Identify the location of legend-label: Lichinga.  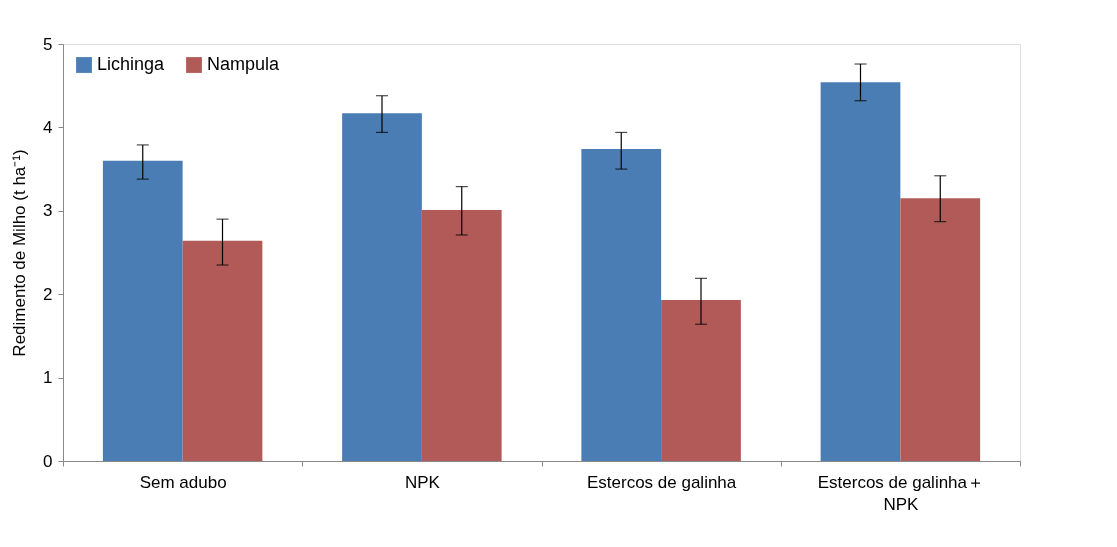
(131, 64).